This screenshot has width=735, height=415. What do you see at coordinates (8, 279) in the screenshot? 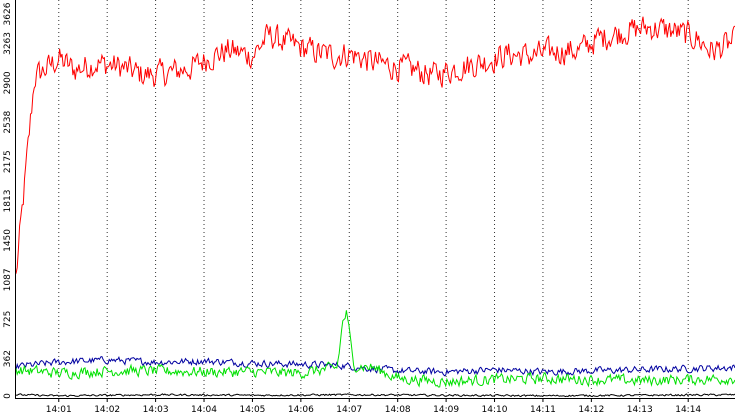
I see `y-tick-label: 1087` at bounding box center [8, 279].